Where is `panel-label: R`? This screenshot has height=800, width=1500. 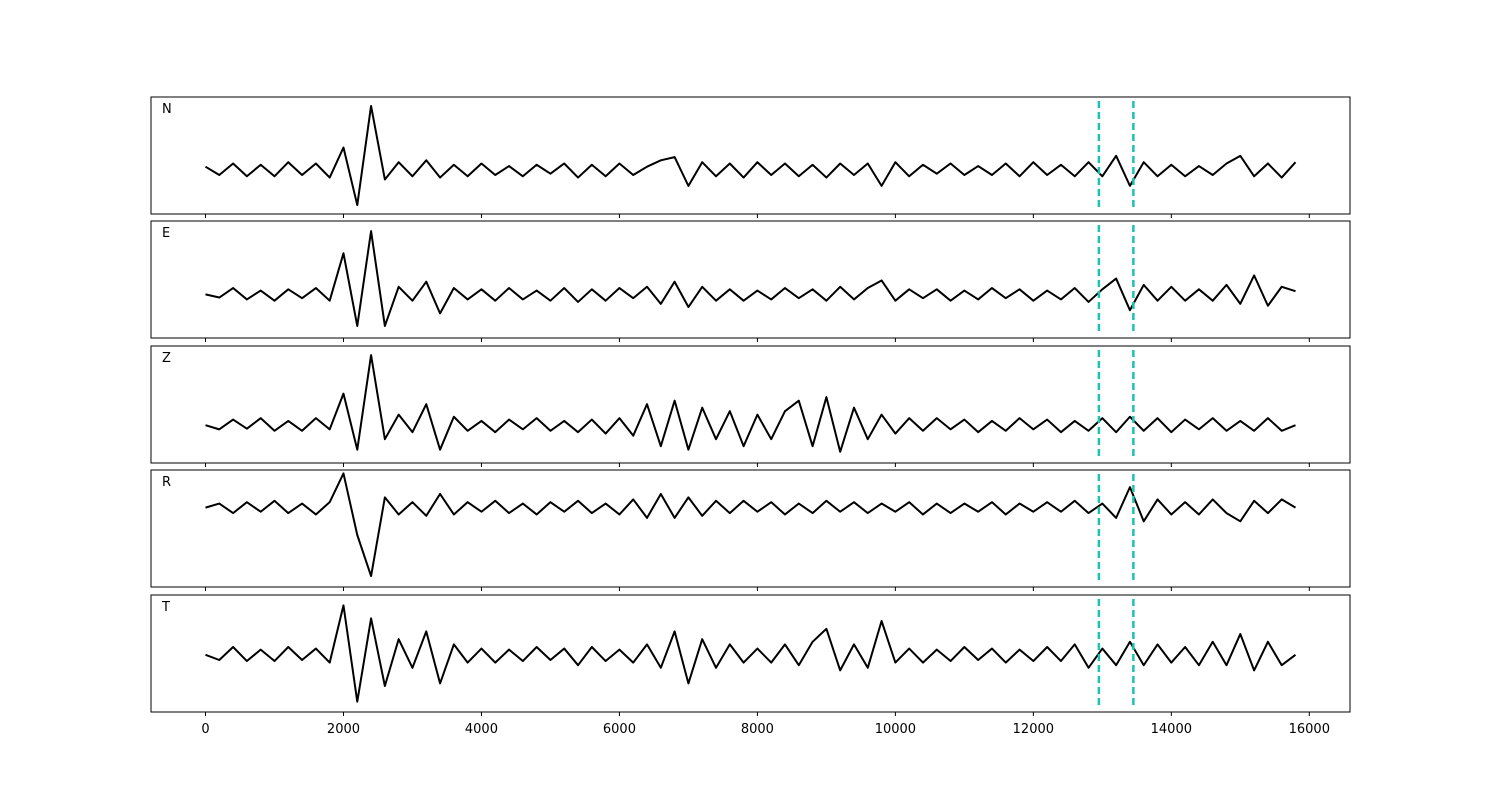 panel-label: R is located at coordinates (166, 482).